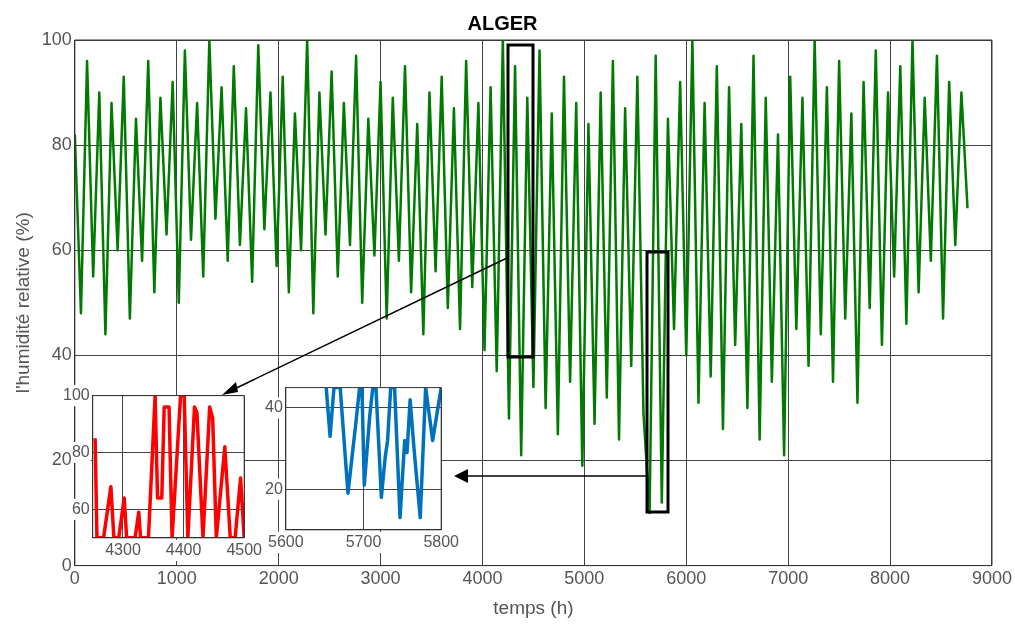  What do you see at coordinates (66, 564) in the screenshot?
I see `y-tick-label: 0` at bounding box center [66, 564].